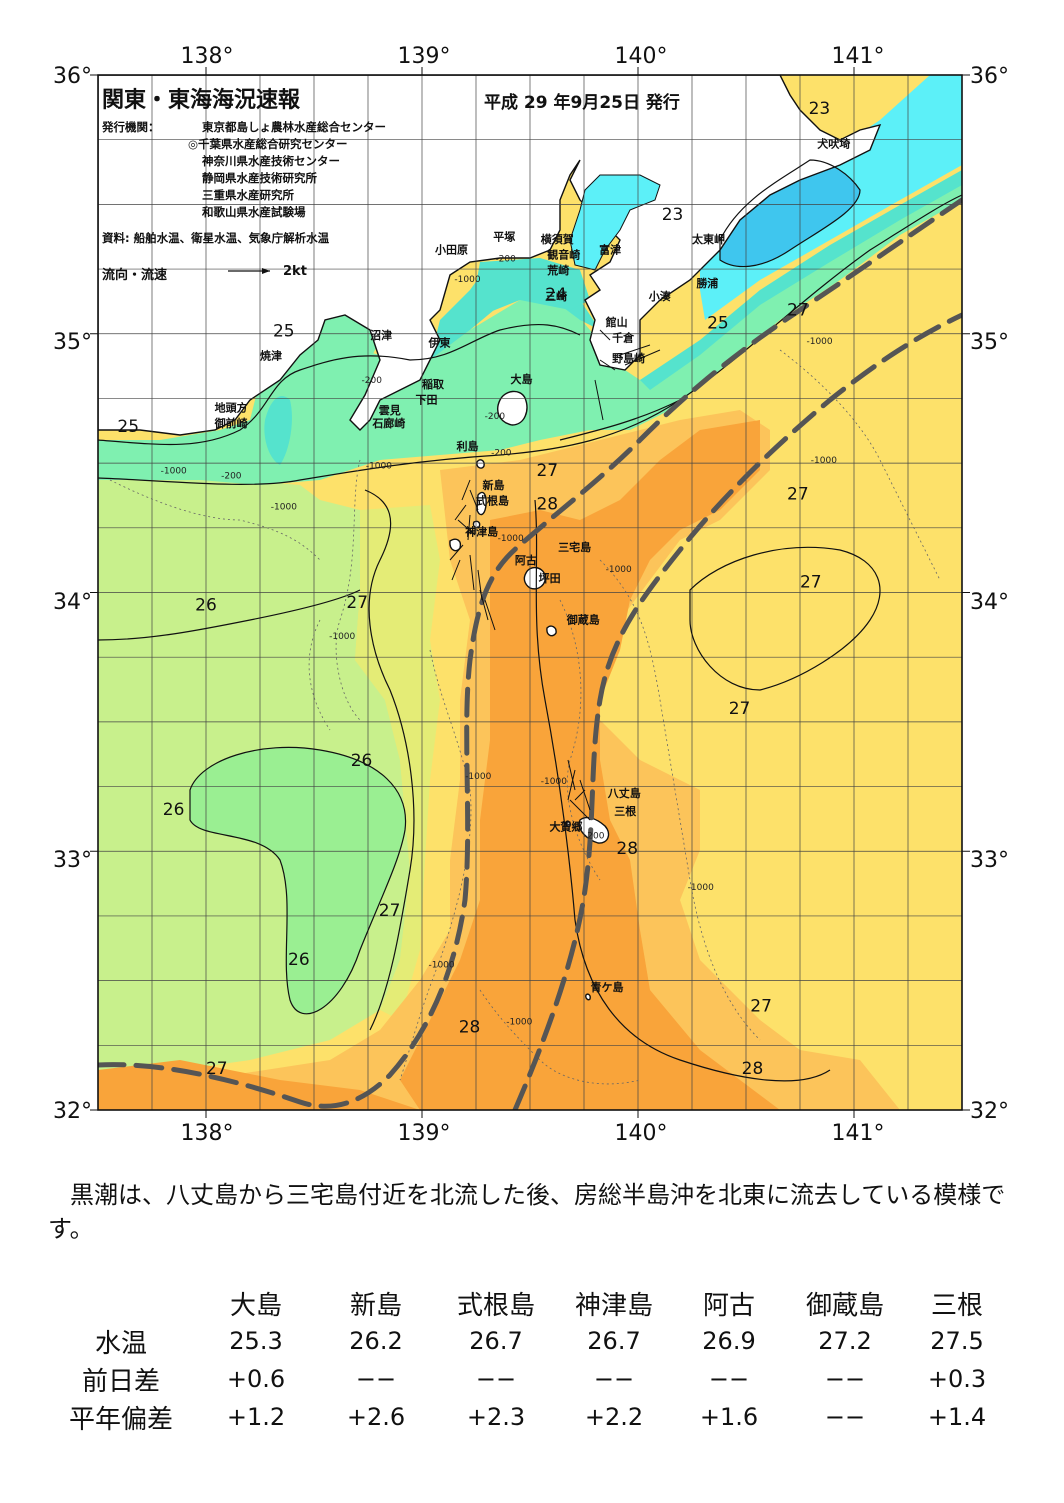 The image size is (1064, 1503). What do you see at coordinates (641, 56) in the screenshot?
I see `lon-label-top: 140°` at bounding box center [641, 56].